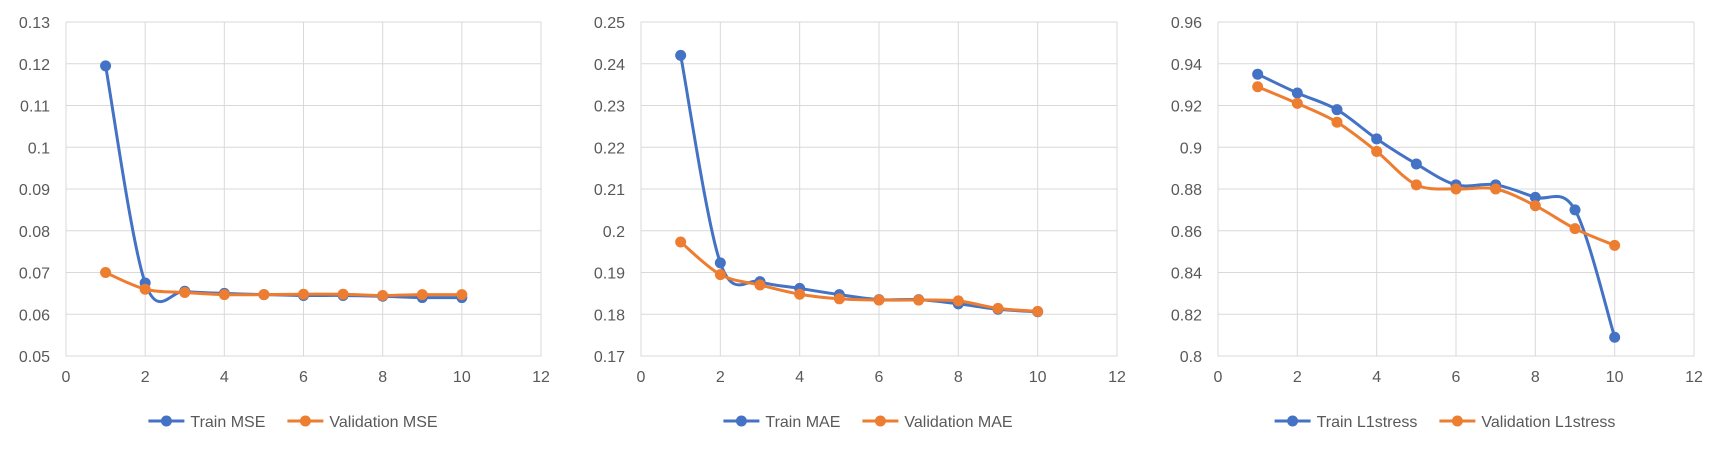 This screenshot has height=451, width=1722. Describe the element at coordinates (609, 23) in the screenshot. I see `y-tick-label: 0.25` at that location.